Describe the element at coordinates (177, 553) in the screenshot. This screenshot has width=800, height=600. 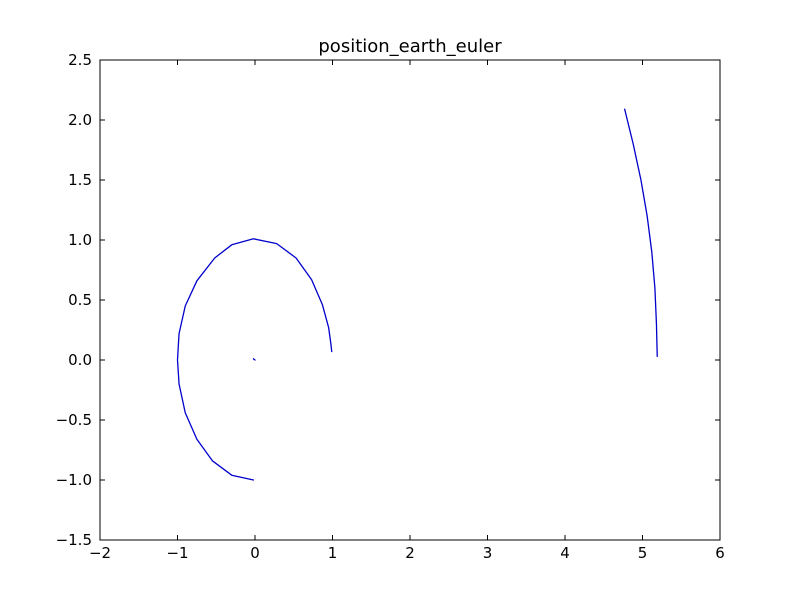
I see `x-tick-label: −1` at that location.